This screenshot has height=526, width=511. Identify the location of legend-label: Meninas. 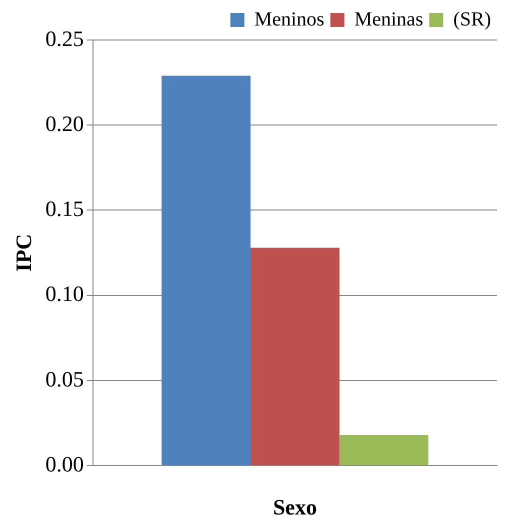
(389, 19).